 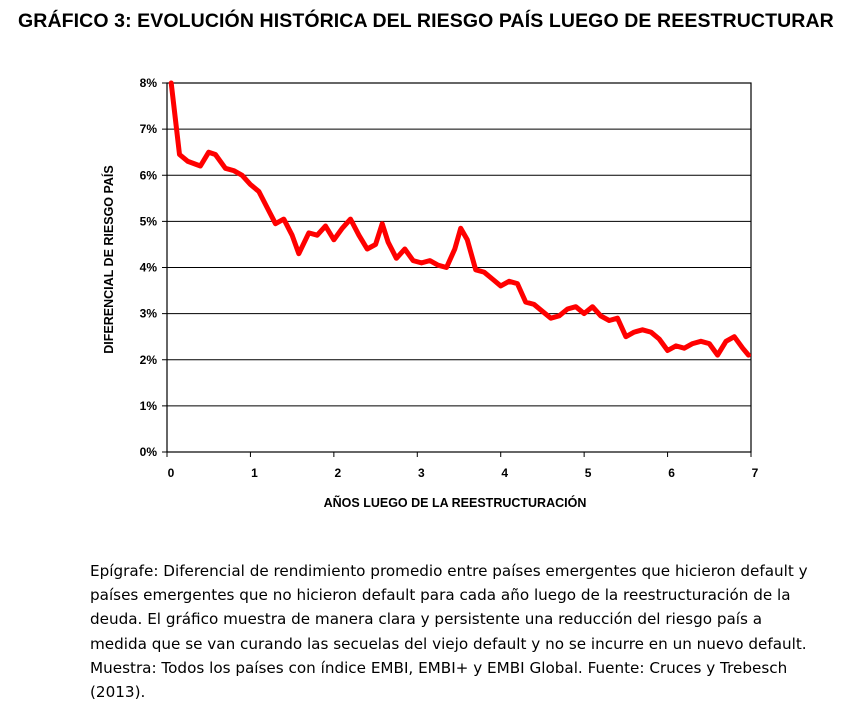 What do you see at coordinates (338, 473) in the screenshot?
I see `x-tick-label: 2` at bounding box center [338, 473].